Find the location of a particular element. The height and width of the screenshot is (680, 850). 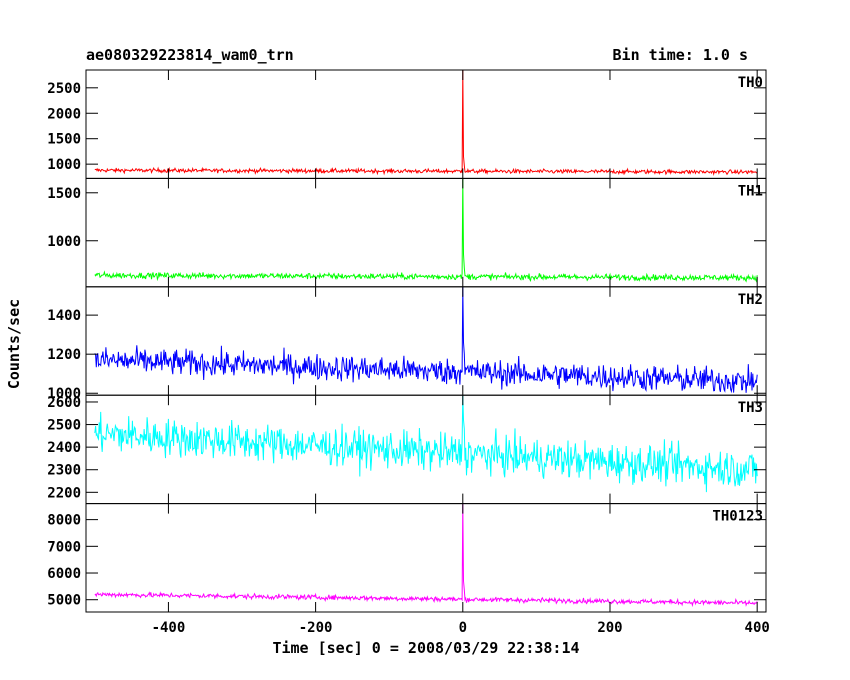

y-tick-label-th0123: 8000 is located at coordinates (64, 521).